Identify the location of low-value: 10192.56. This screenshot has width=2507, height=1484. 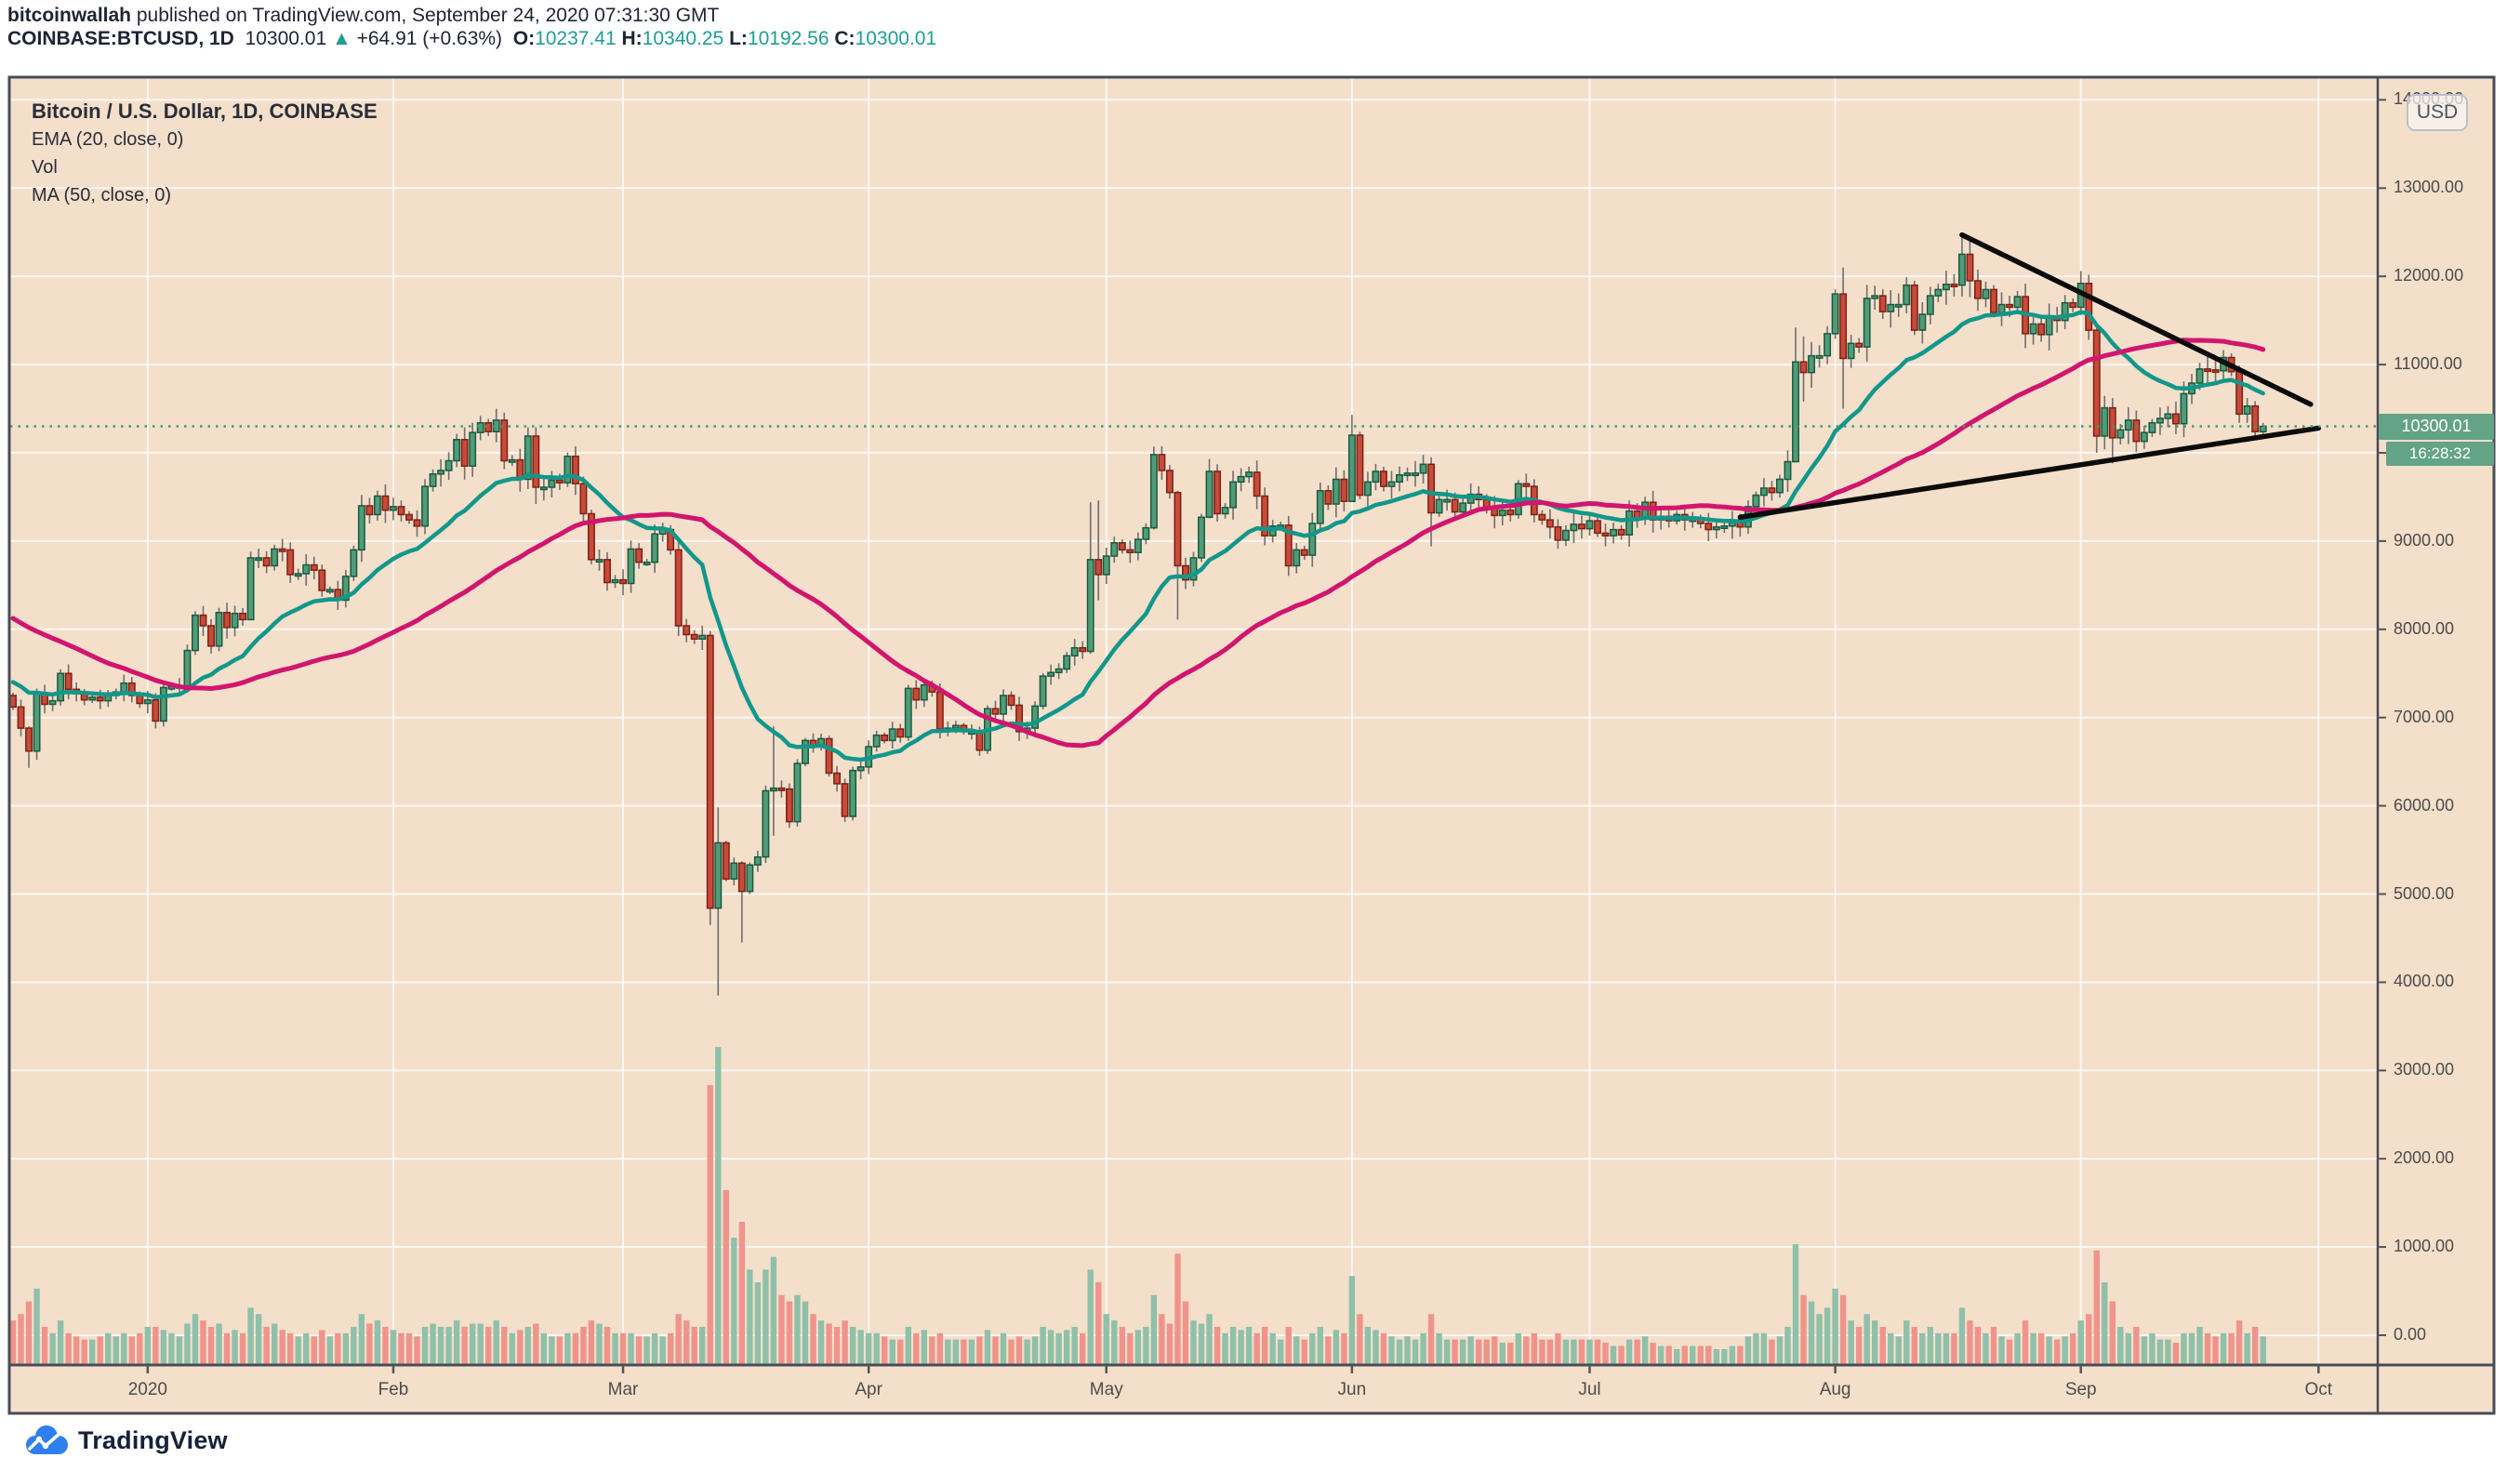
(788, 38).